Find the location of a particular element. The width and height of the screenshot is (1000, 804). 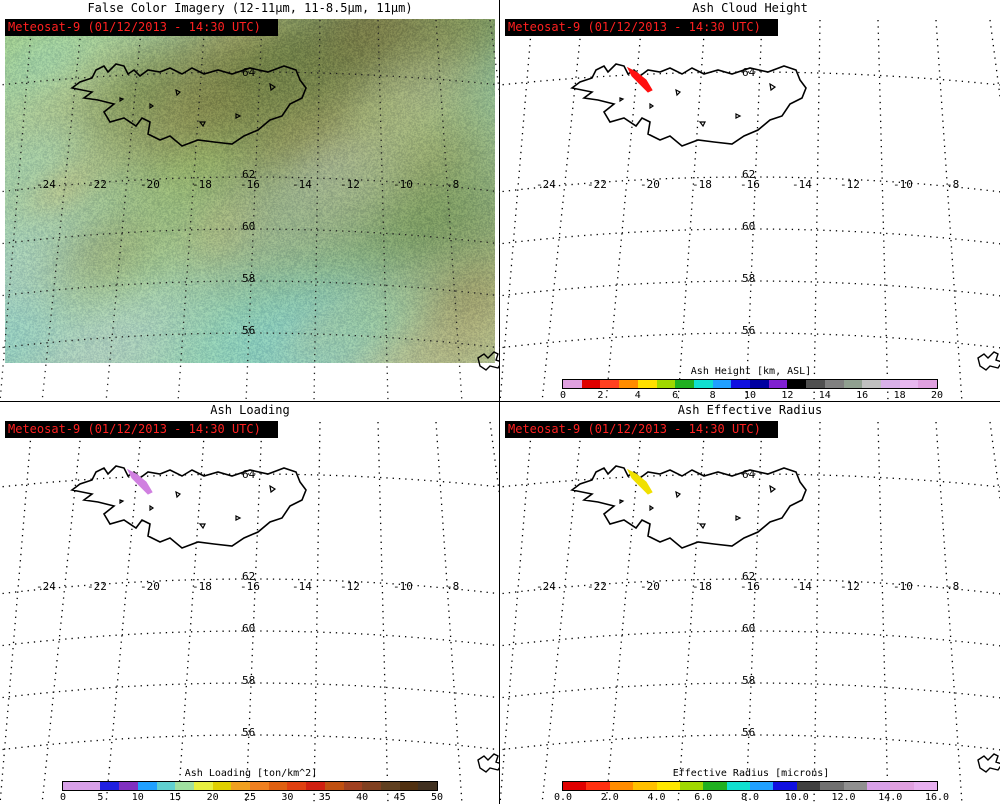

colorbar-tick: 45 is located at coordinates (399, 797).